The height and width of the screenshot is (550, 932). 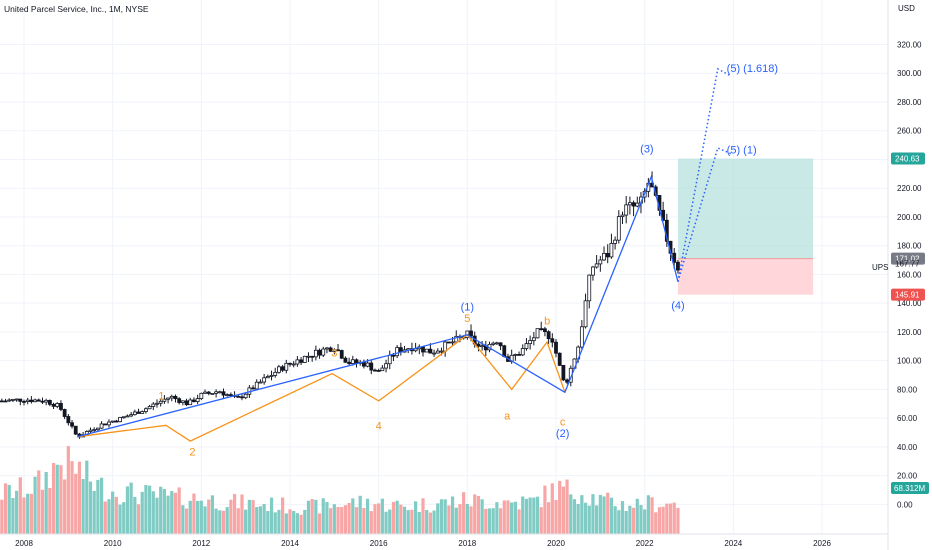 I want to click on x-tick-label: 2010, so click(x=113, y=543).